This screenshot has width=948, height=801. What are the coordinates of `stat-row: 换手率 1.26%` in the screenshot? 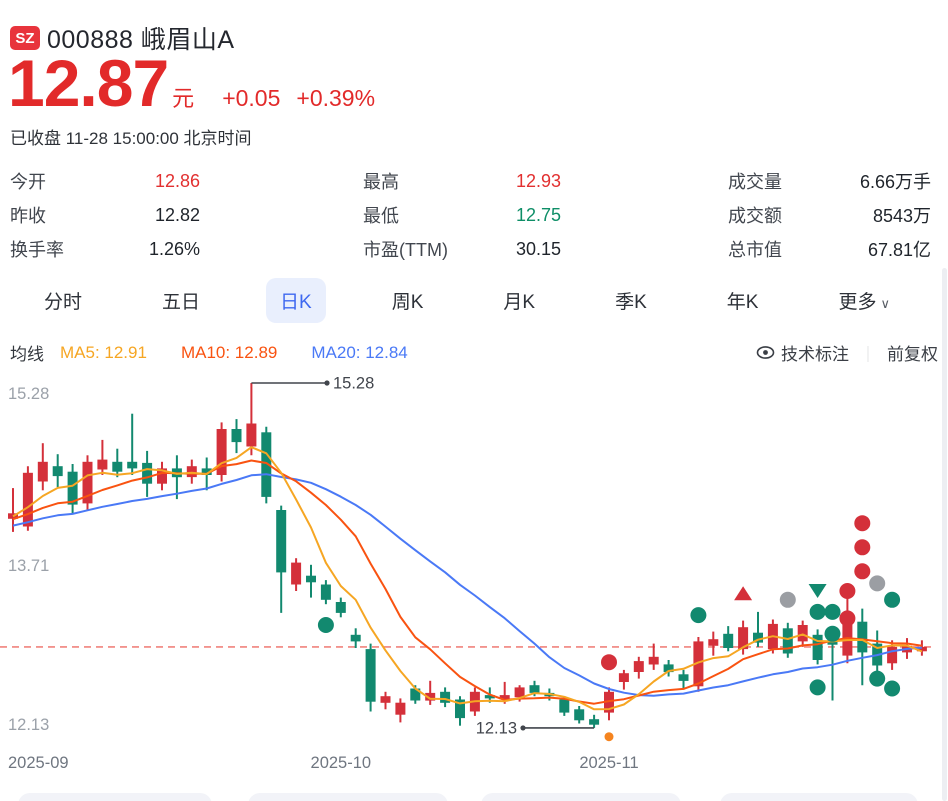 It's located at (105, 249).